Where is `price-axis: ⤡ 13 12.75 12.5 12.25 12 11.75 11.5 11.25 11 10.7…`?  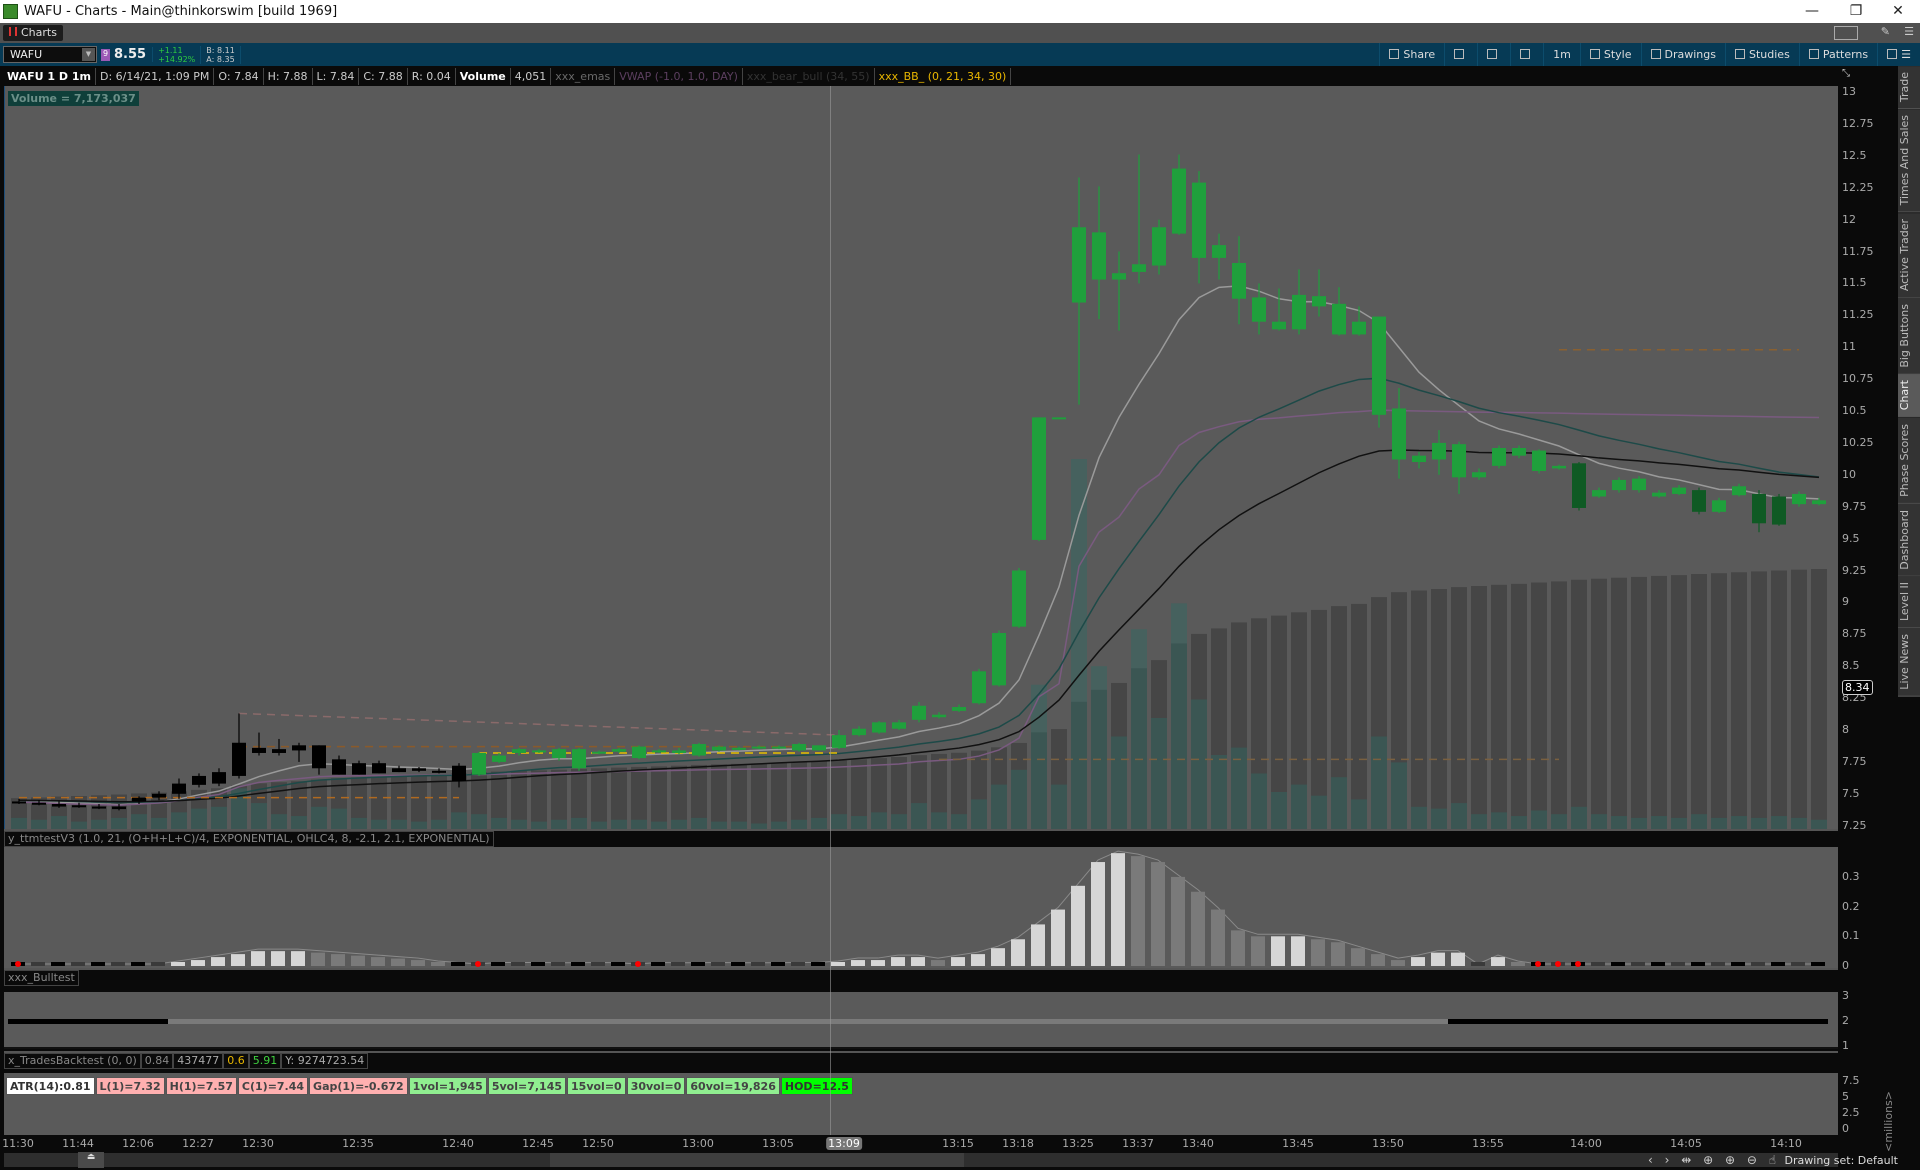 price-axis: ⤡ 13 12.75 12.5 12.25 12 11.75 11.5 11.25 11 10.7… is located at coordinates (1868, 609).